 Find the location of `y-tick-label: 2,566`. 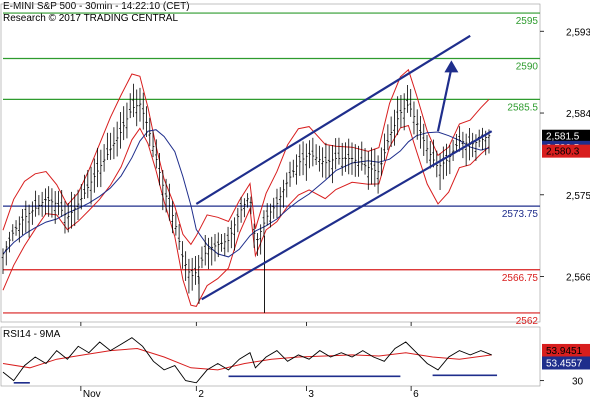

y-tick-label: 2,566 is located at coordinates (578, 278).